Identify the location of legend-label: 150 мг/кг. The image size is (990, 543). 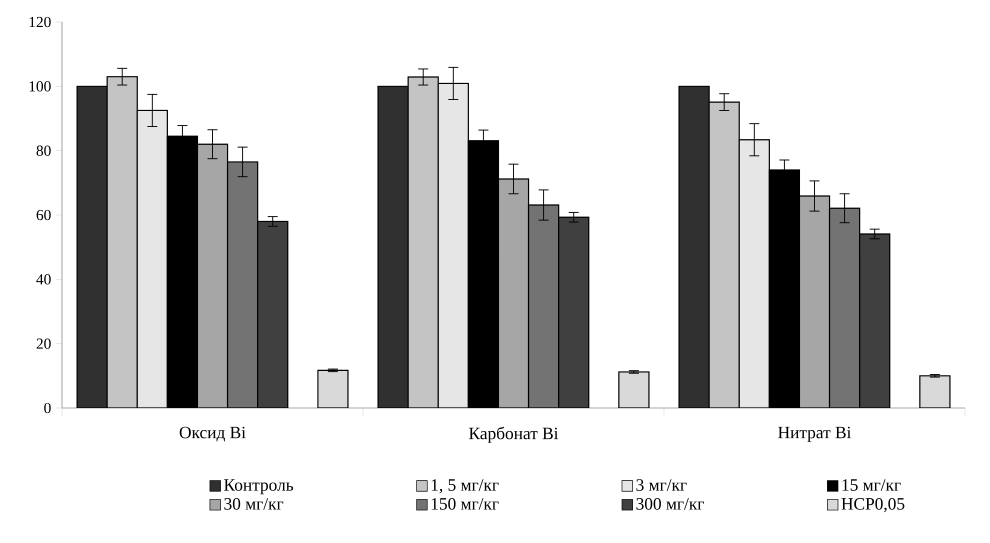
(465, 504).